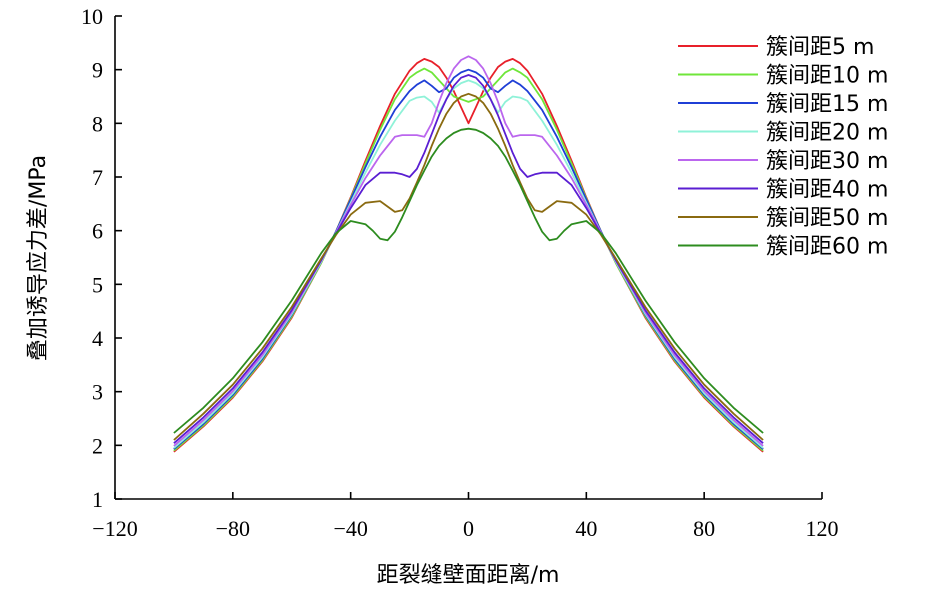  Describe the element at coordinates (97, 231) in the screenshot. I see `y-tick-label: 6` at that location.